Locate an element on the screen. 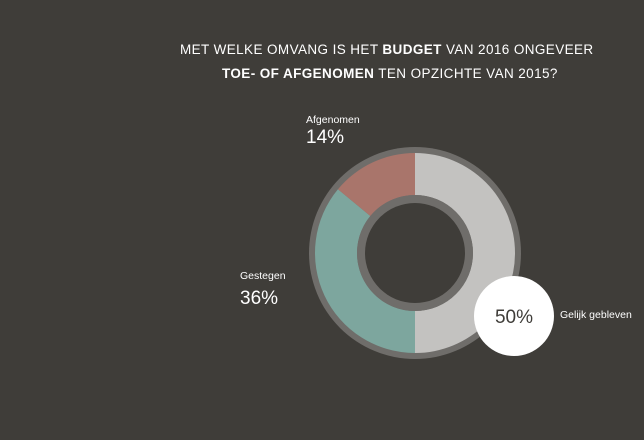  slice-label-afgenomen: Afgenomen is located at coordinates (333, 120).